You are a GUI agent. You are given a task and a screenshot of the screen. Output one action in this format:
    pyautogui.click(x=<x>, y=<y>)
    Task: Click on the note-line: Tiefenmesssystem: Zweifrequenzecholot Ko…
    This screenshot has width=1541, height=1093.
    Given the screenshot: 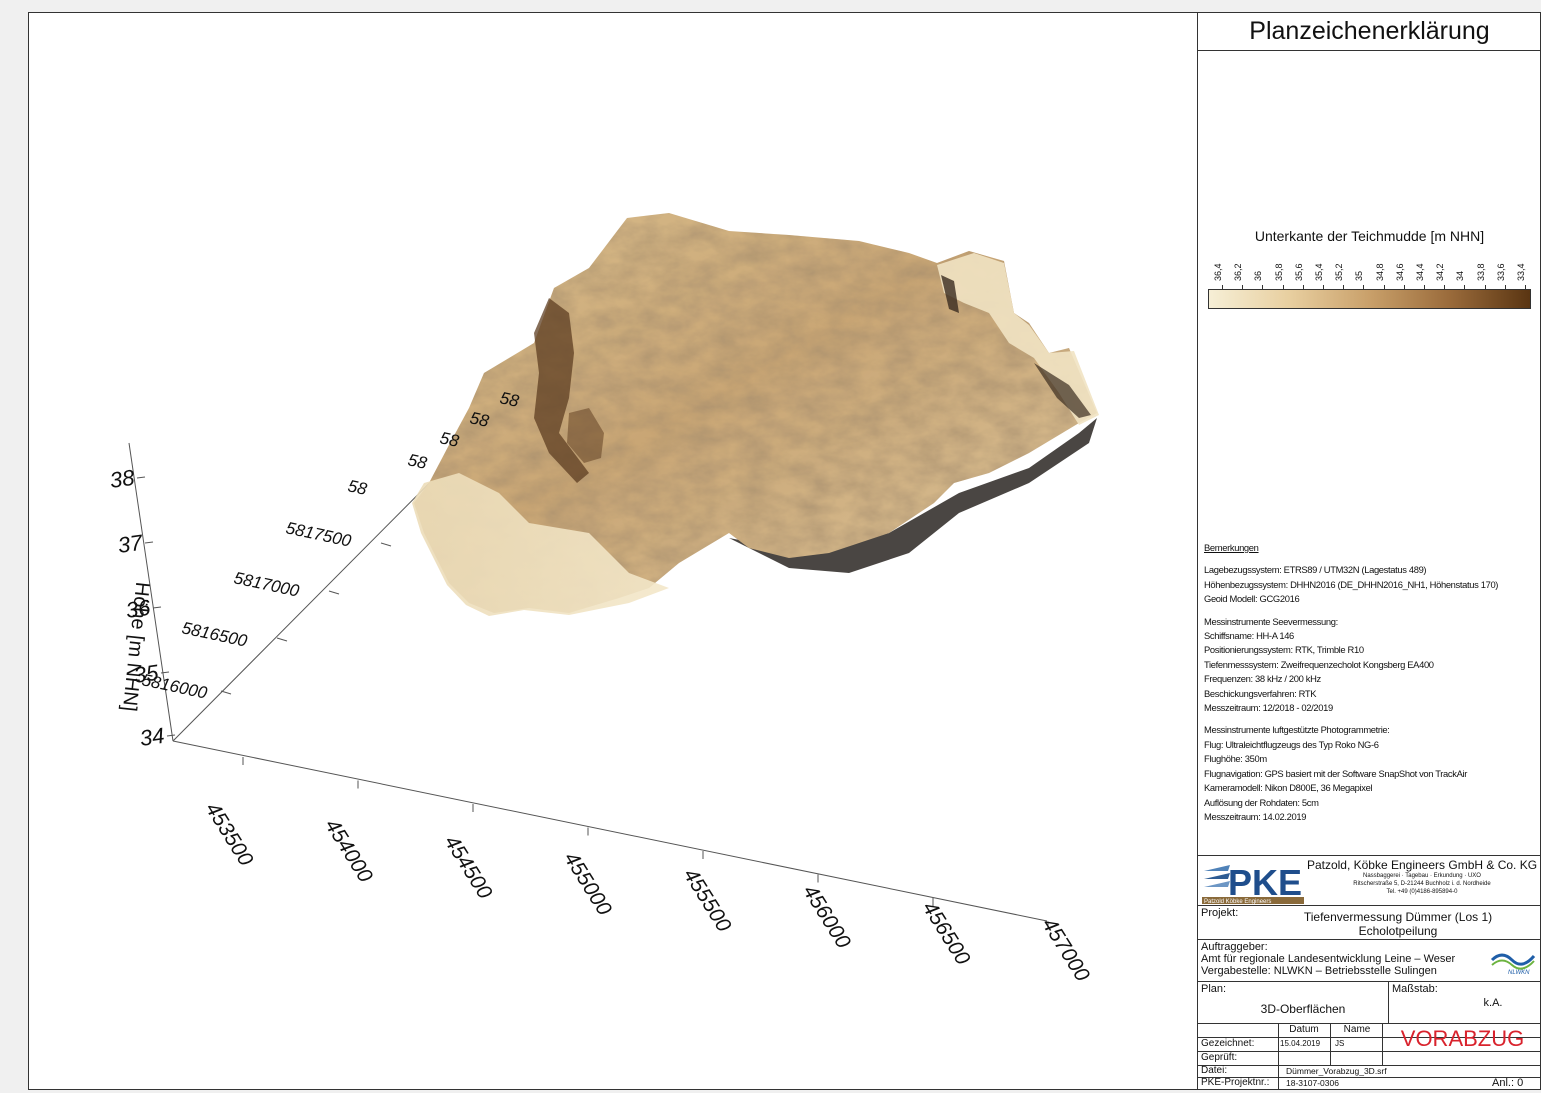 What is the action you would take?
    pyautogui.click(x=1319, y=664)
    